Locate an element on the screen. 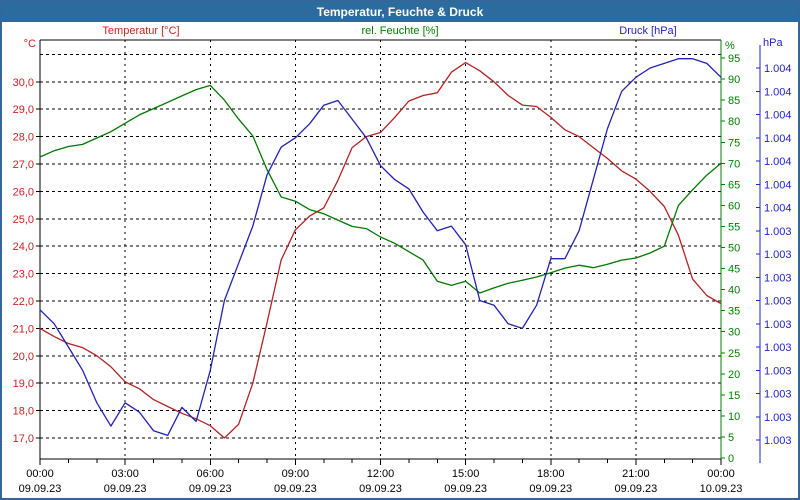 The image size is (800, 500). temperature-tick-label: 27,0 is located at coordinates (23, 165).